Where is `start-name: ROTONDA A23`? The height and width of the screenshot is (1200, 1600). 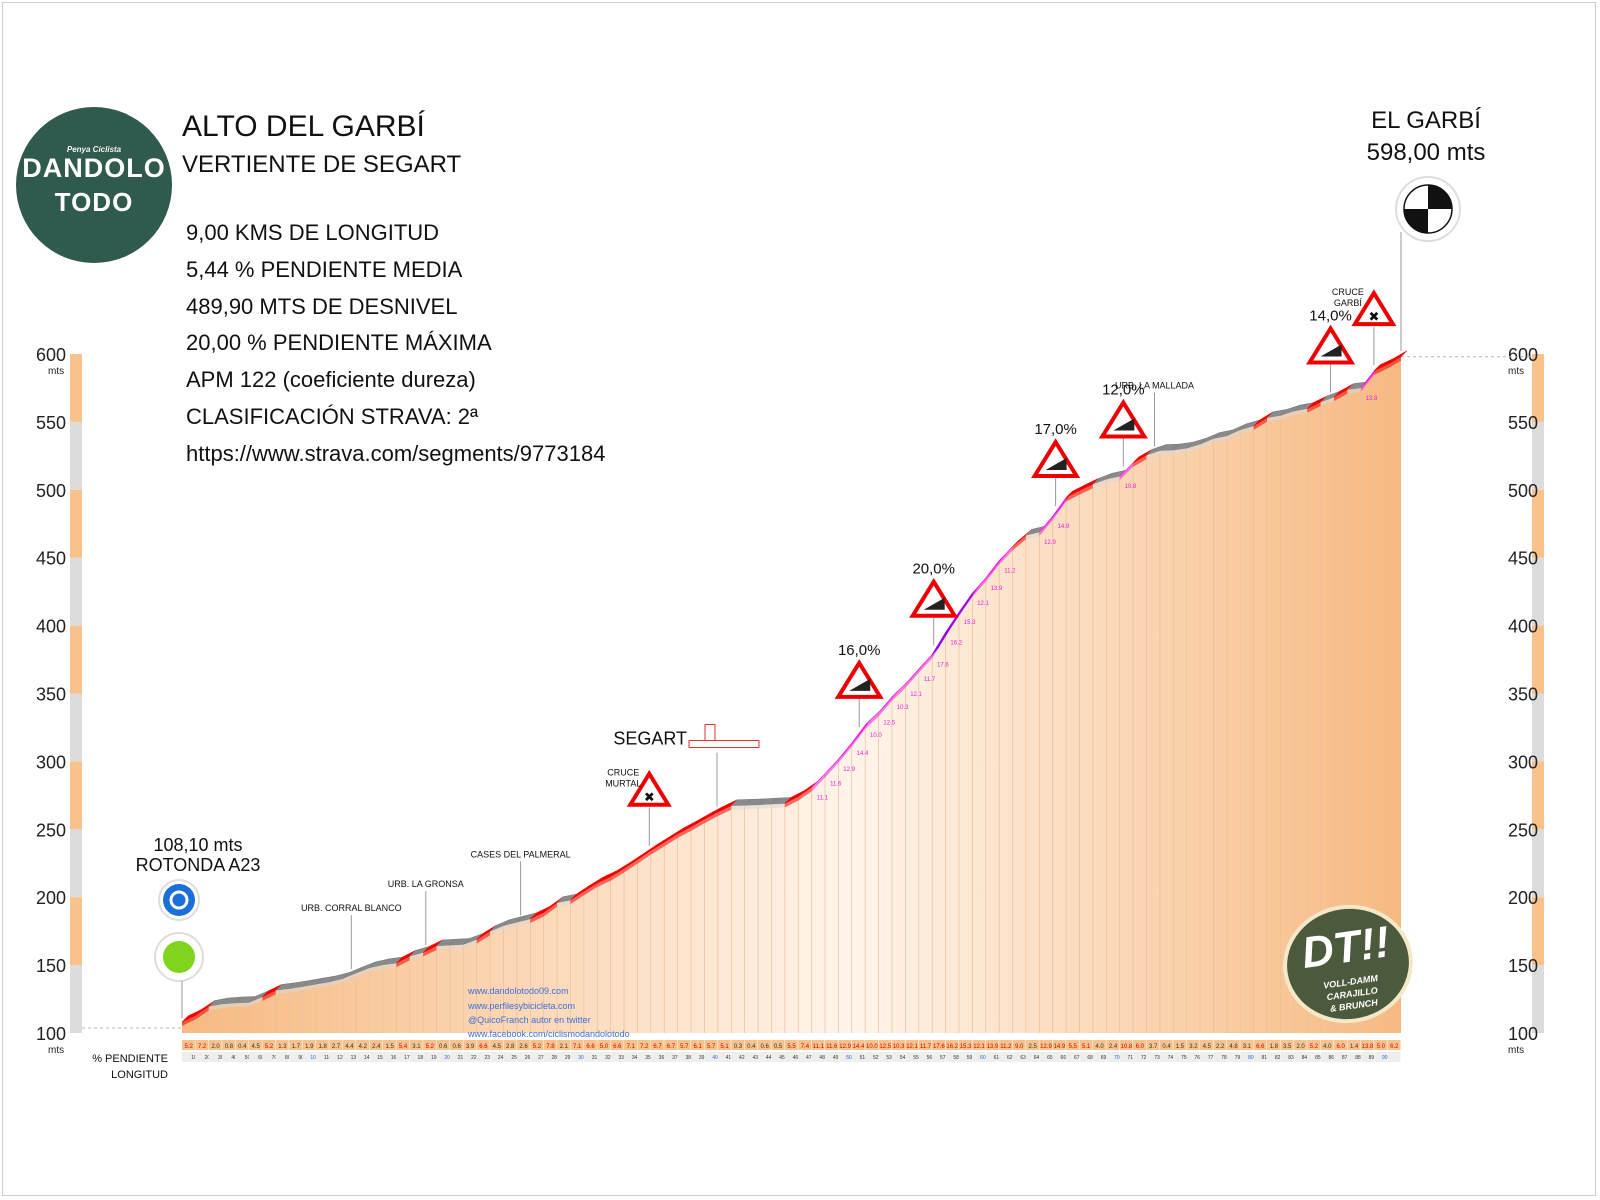
start-name: ROTONDA A23 is located at coordinates (198, 865).